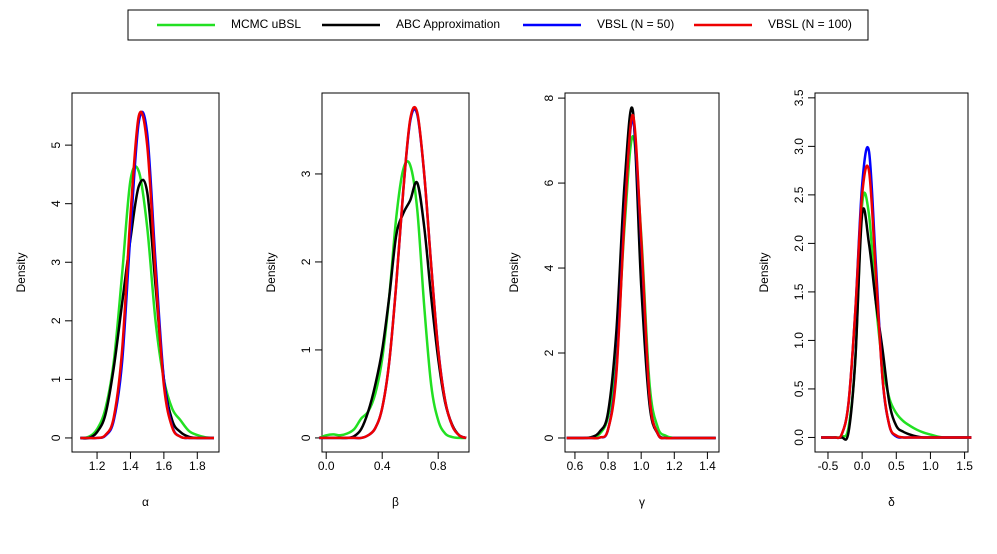 This screenshot has height=554, width=997. Describe the element at coordinates (799, 340) in the screenshot. I see `y-tick-label: 1.0` at that location.